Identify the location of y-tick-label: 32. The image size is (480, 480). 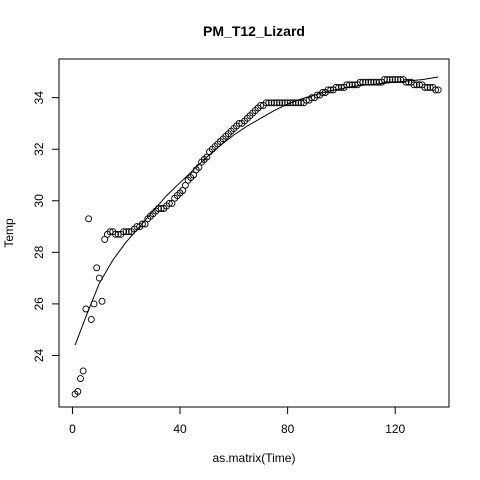
(39, 149).